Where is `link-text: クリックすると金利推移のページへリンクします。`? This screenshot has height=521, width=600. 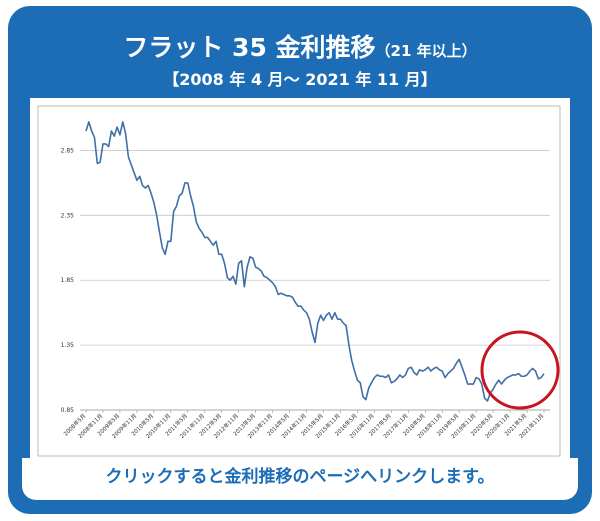 link-text: クリックすると金利推移のページへリンクします。 is located at coordinates (300, 479).